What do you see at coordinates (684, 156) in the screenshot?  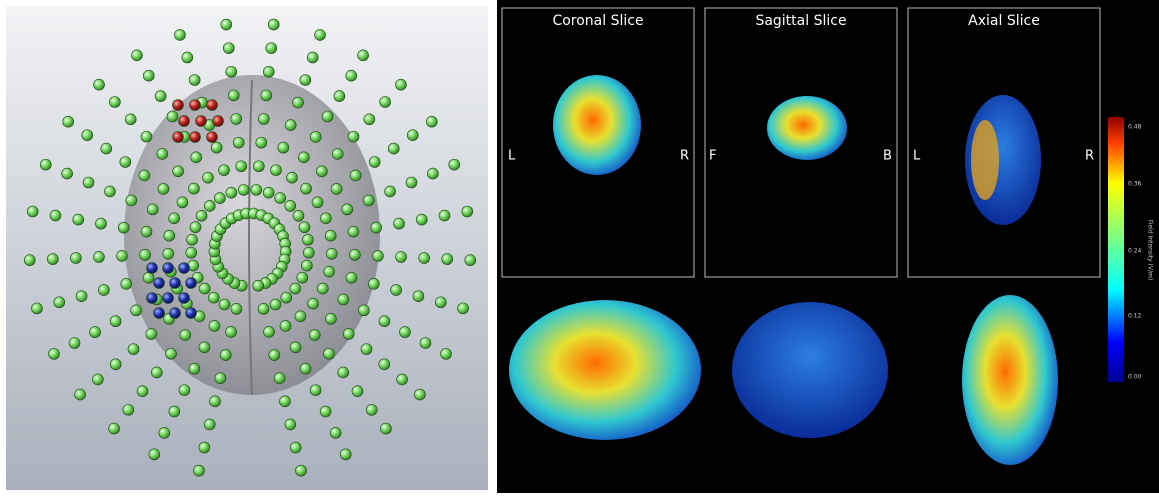 I see `orientation-label: R` at bounding box center [684, 156].